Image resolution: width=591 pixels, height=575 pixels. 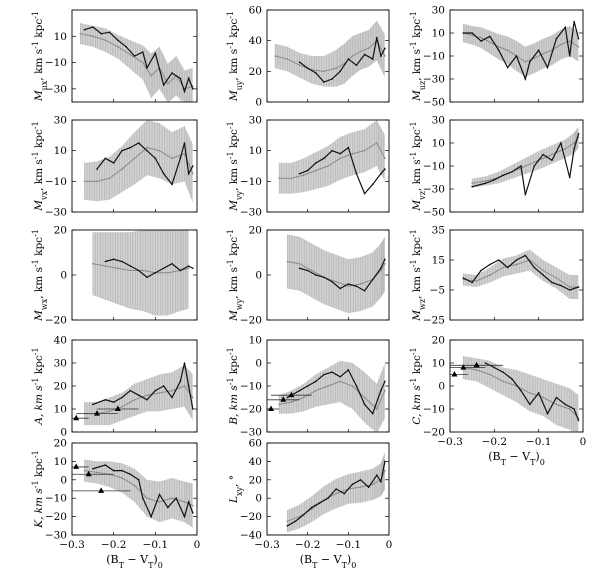 What do you see at coordinates (389, 545) in the screenshot?
I see `x-tick-label: 0` at bounding box center [389, 545].